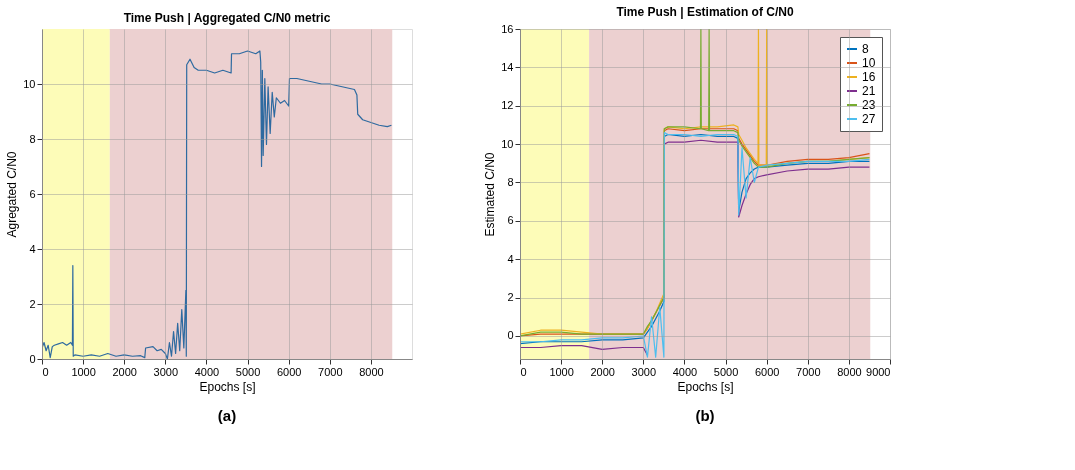  What do you see at coordinates (507, 66) in the screenshot?
I see `y-tick-label: 14` at bounding box center [507, 66].